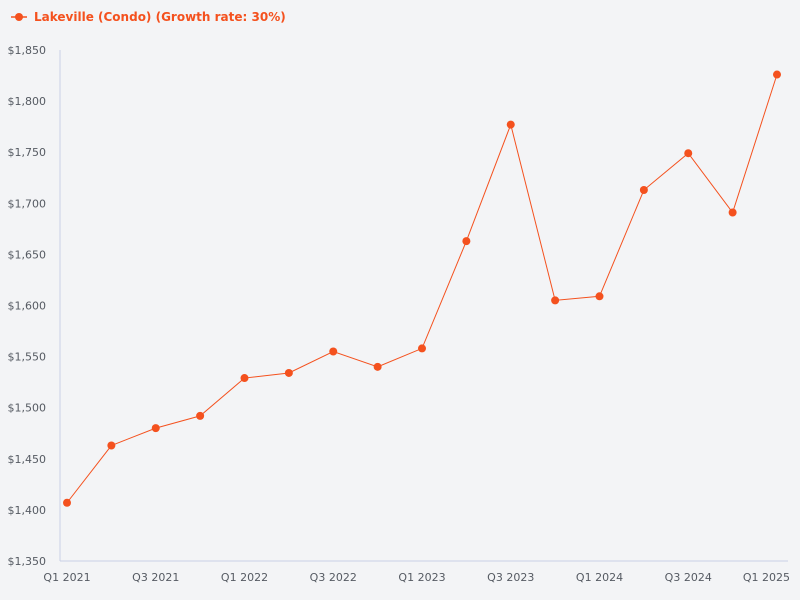  Describe the element at coordinates (27, 357) in the screenshot. I see `y-tick-label: $1,550` at that location.